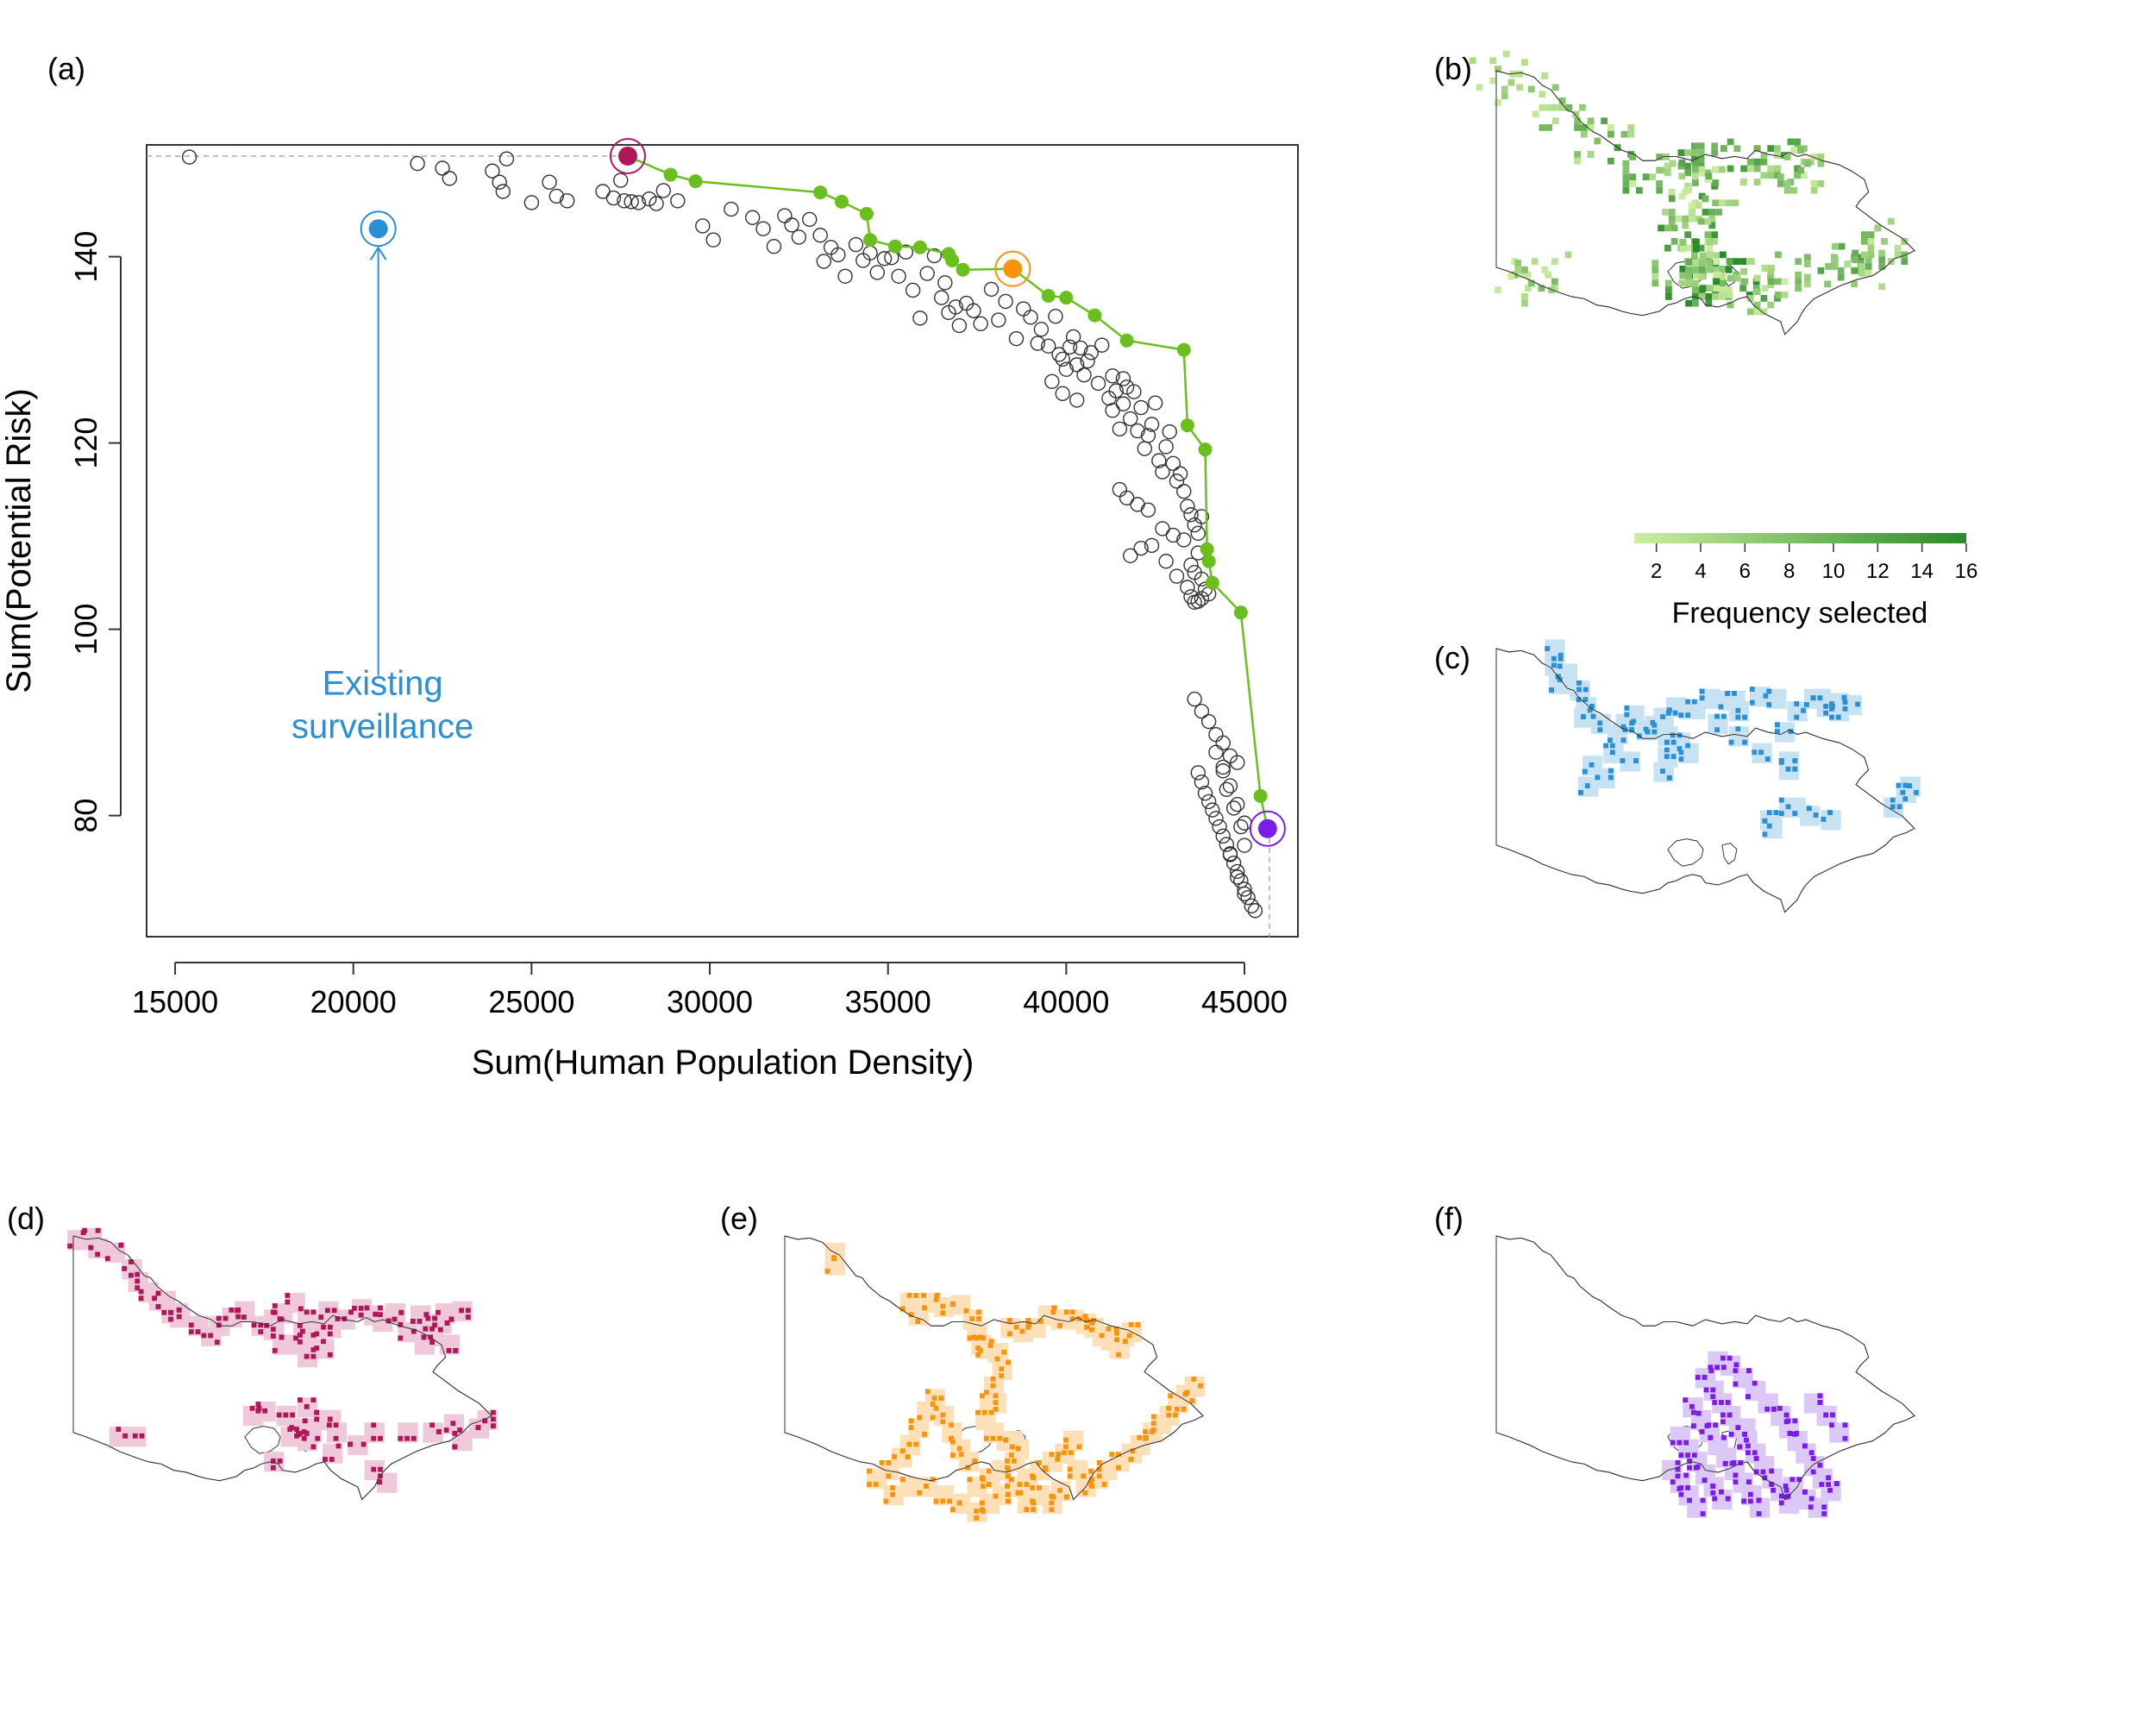  What do you see at coordinates (282, 1368) in the screenshot?
I see `state-outline-overlay` at bounding box center [282, 1368].